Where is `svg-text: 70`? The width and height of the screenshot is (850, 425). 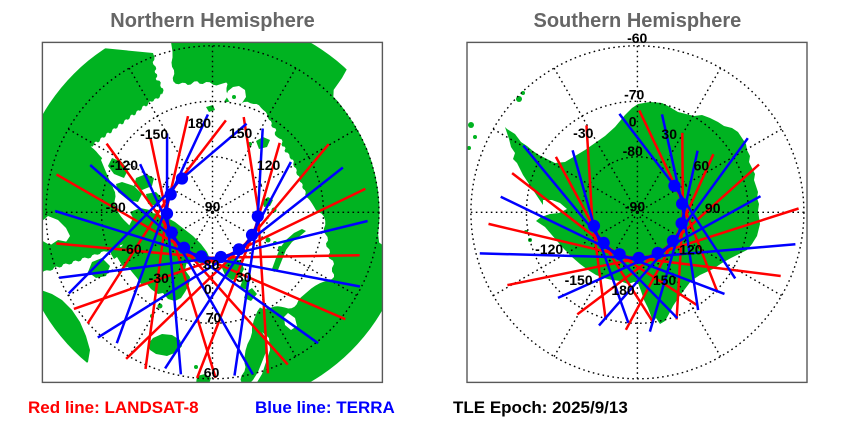 svg-text: 70 is located at coordinates (214, 317).